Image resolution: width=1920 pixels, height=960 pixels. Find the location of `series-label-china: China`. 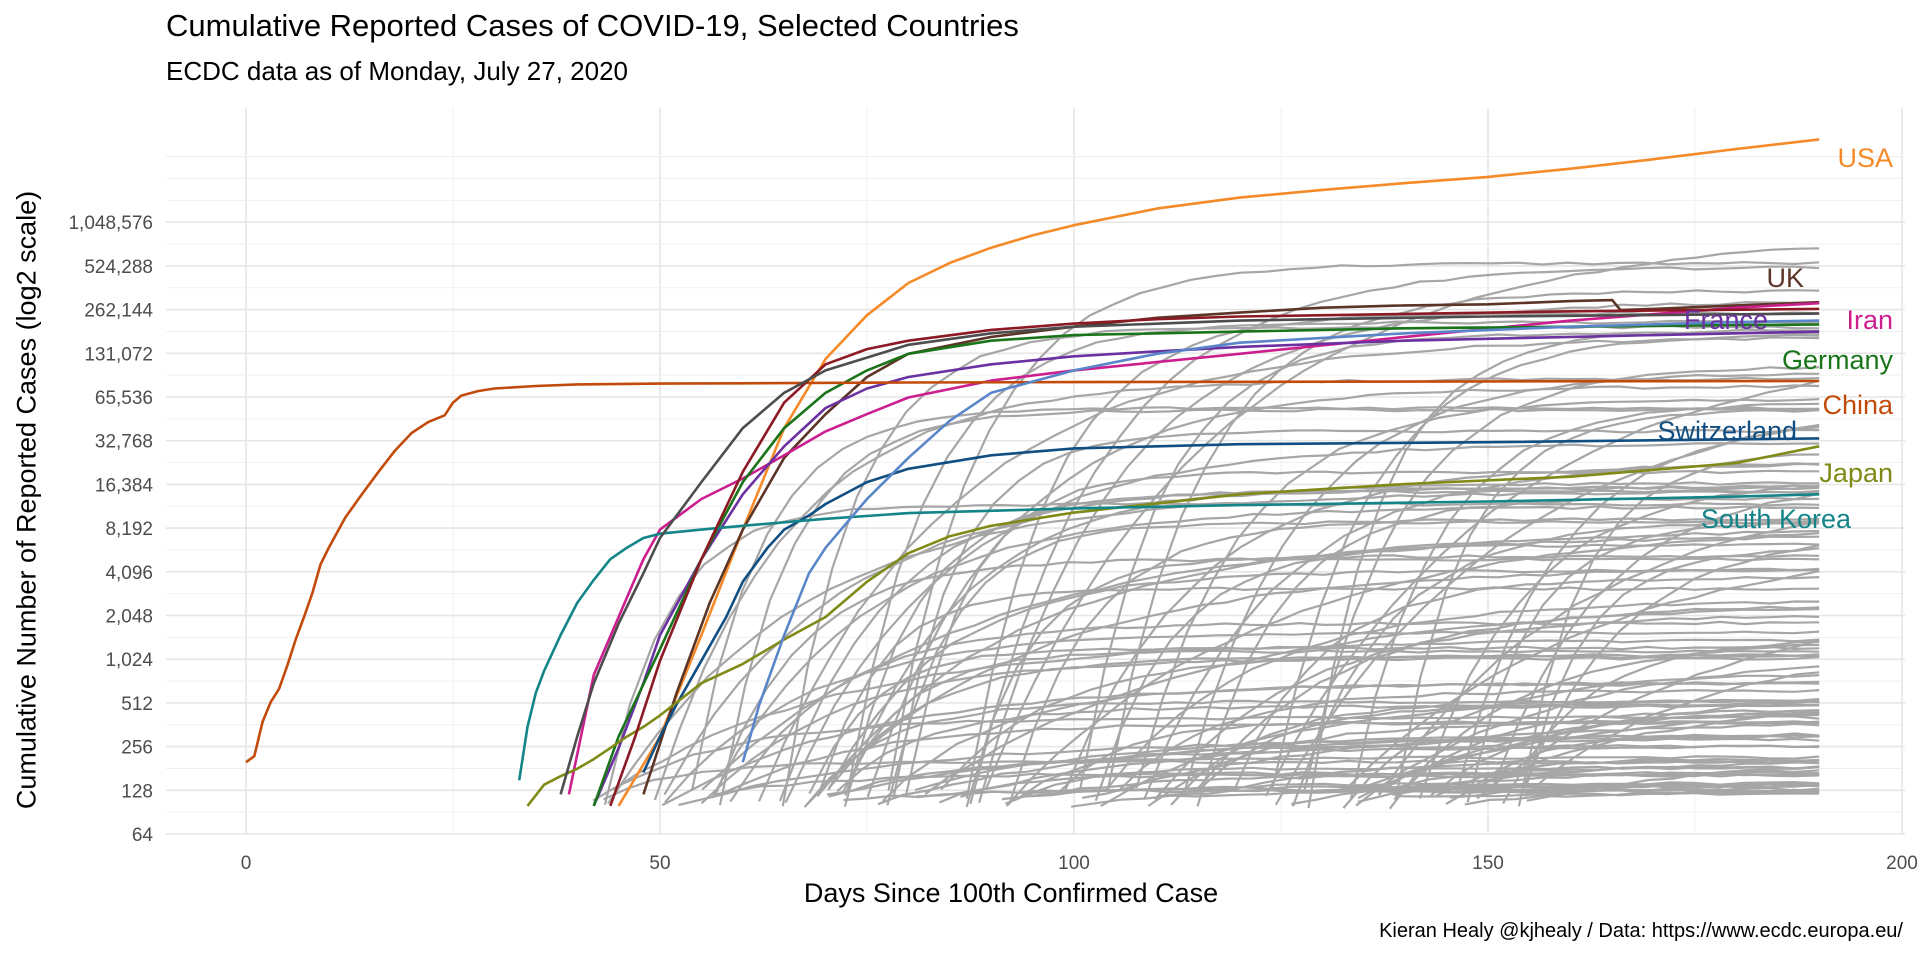

series-label-china: China is located at coordinates (1858, 405).